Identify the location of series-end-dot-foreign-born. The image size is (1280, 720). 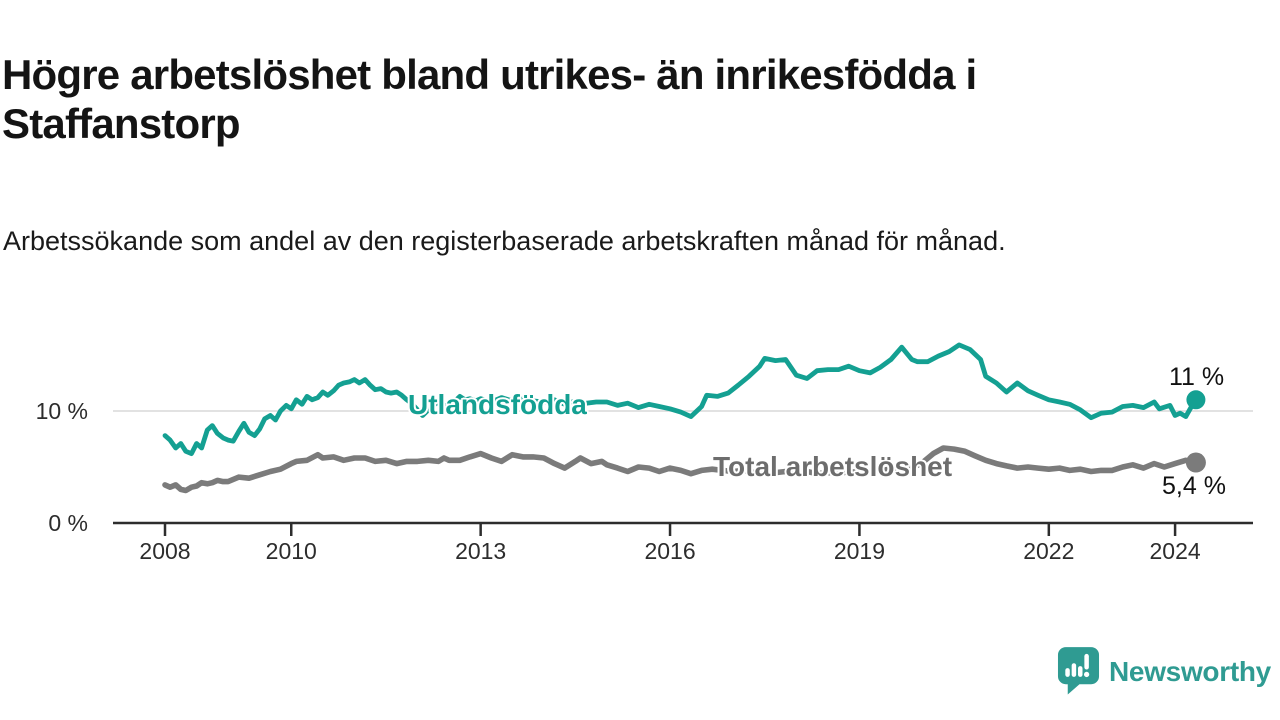
(1196, 400).